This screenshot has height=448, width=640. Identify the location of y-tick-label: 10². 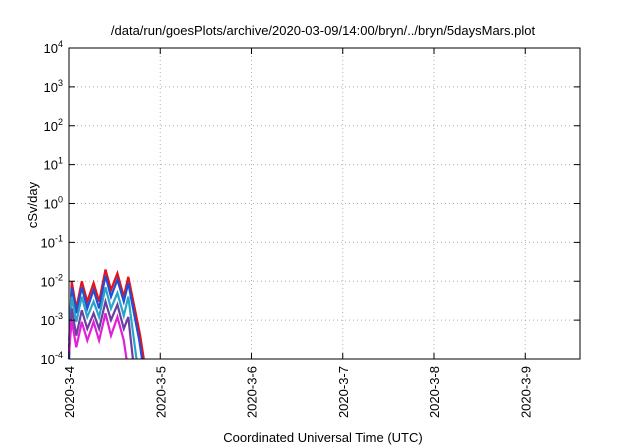
(53, 125).